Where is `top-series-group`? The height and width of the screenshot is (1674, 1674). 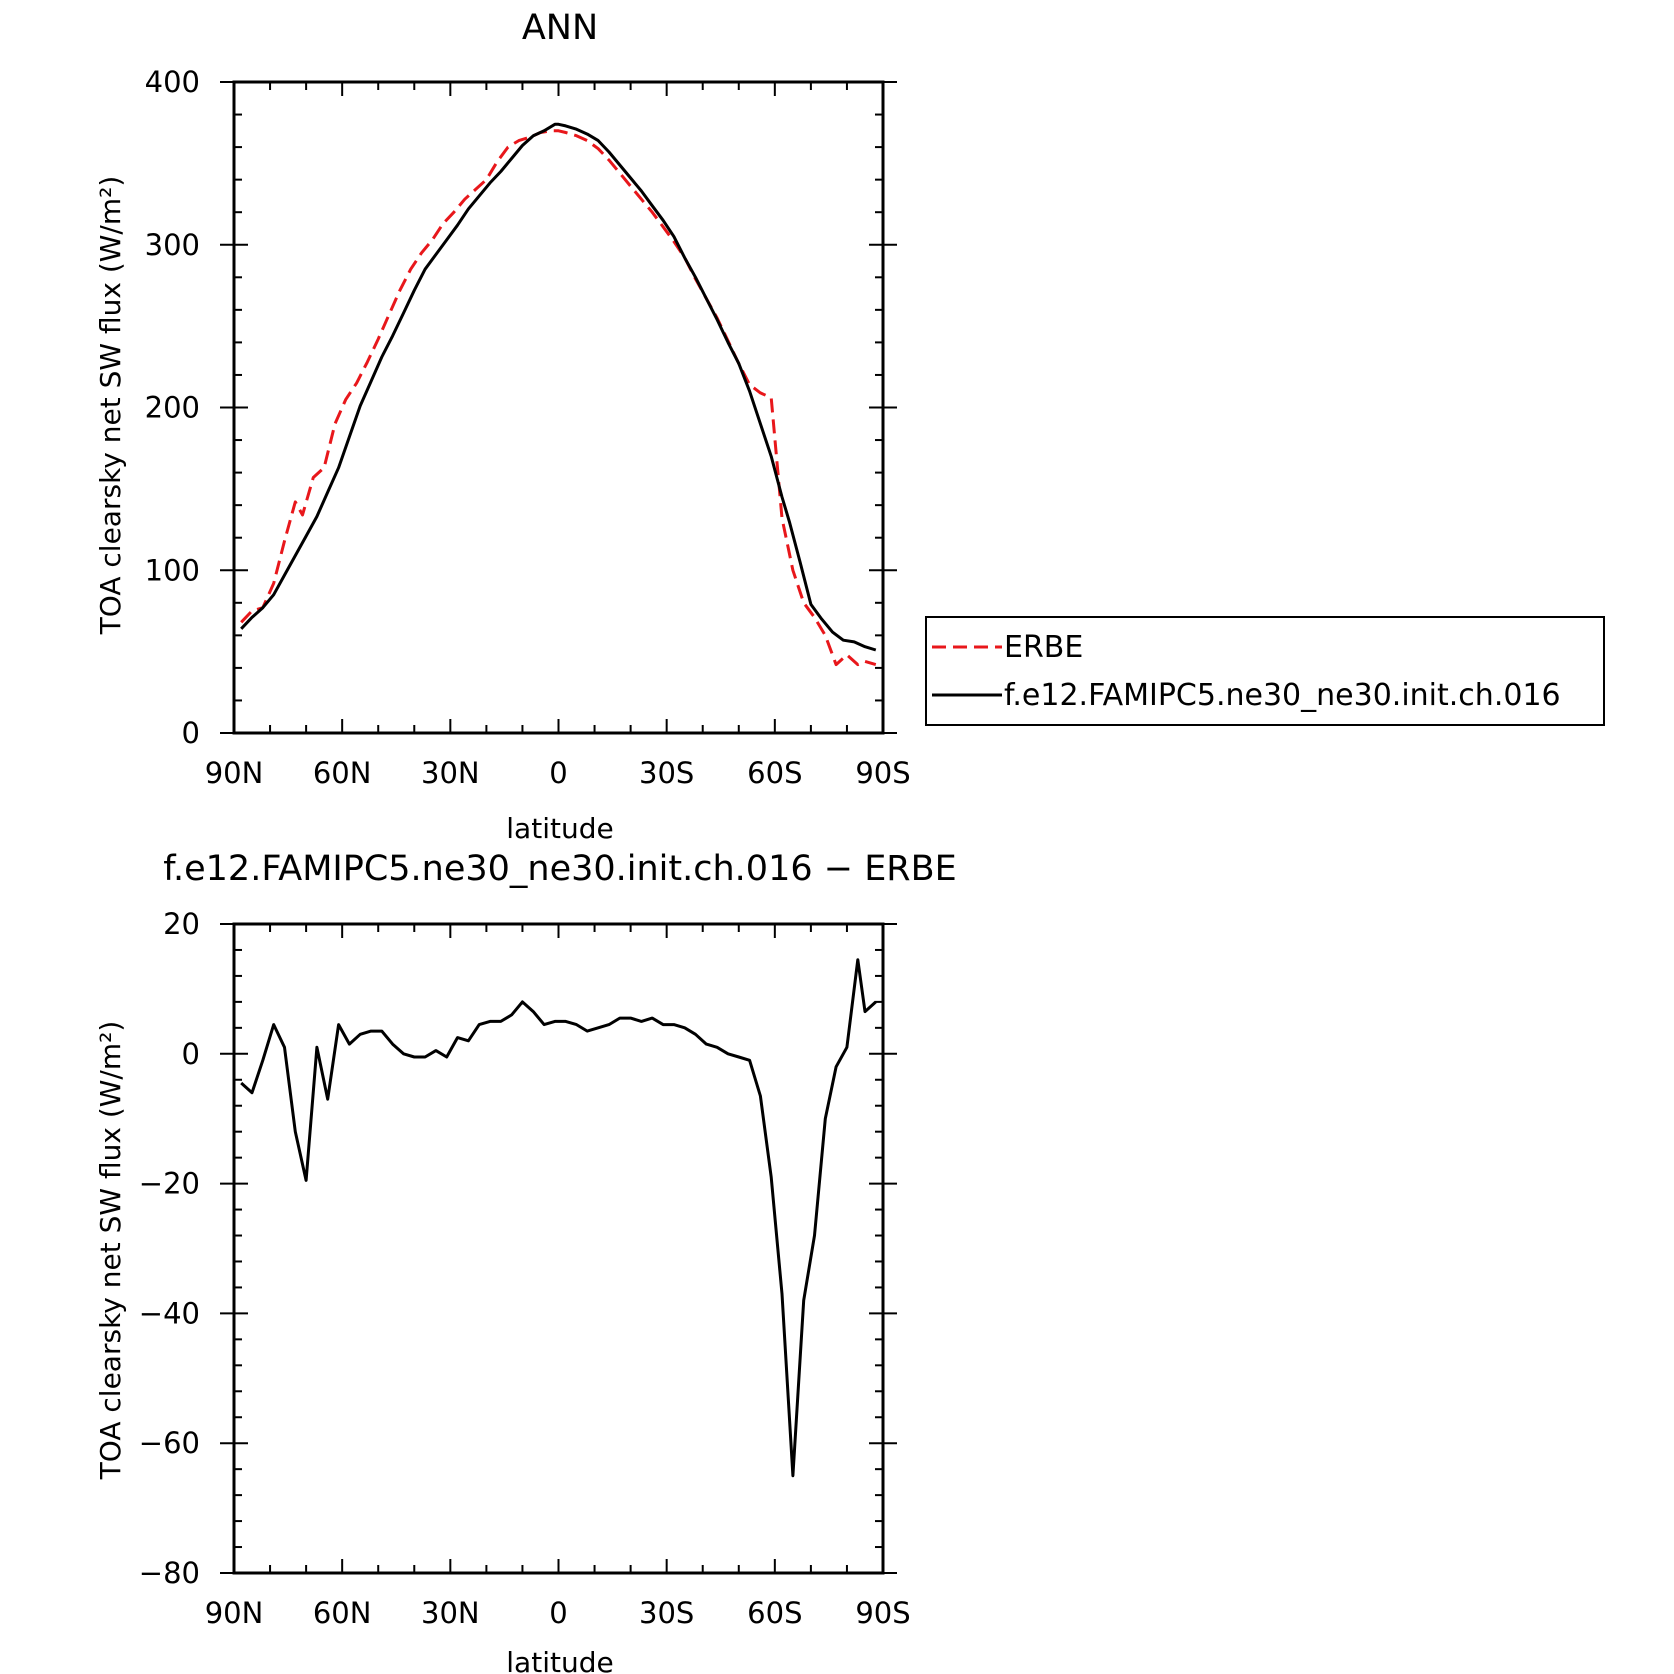 top-series-group is located at coordinates (558, 394).